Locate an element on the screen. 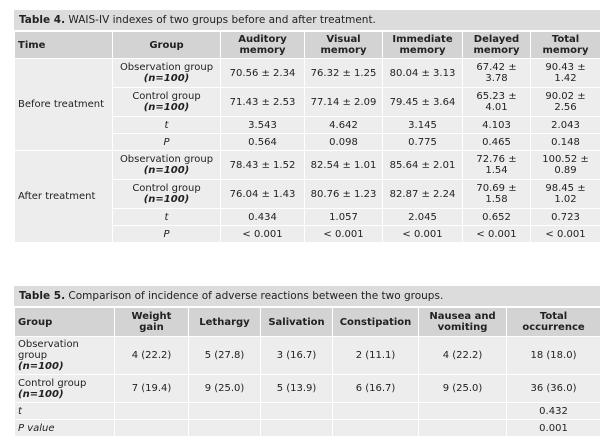 The image size is (616, 443). value-cell: 0.564 is located at coordinates (262, 142).